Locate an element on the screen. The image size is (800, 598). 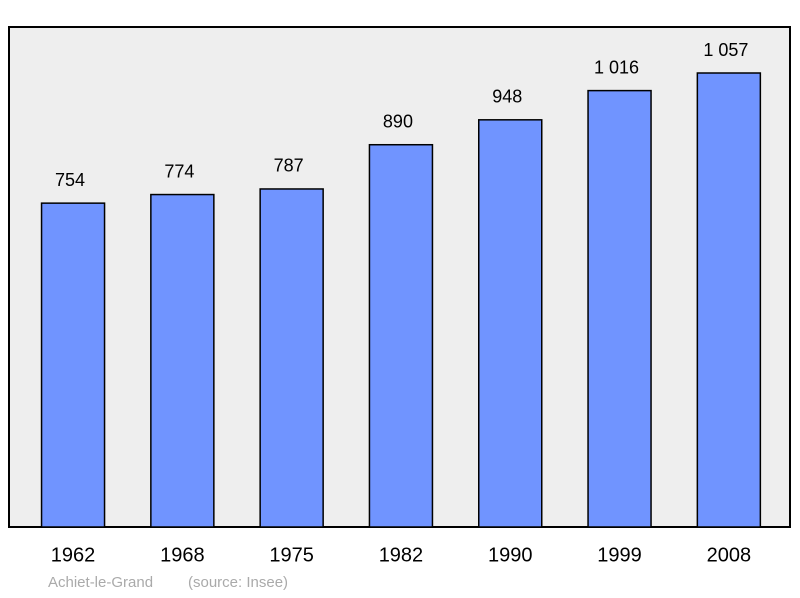
x-tick-label: 2008 is located at coordinates (729, 555).